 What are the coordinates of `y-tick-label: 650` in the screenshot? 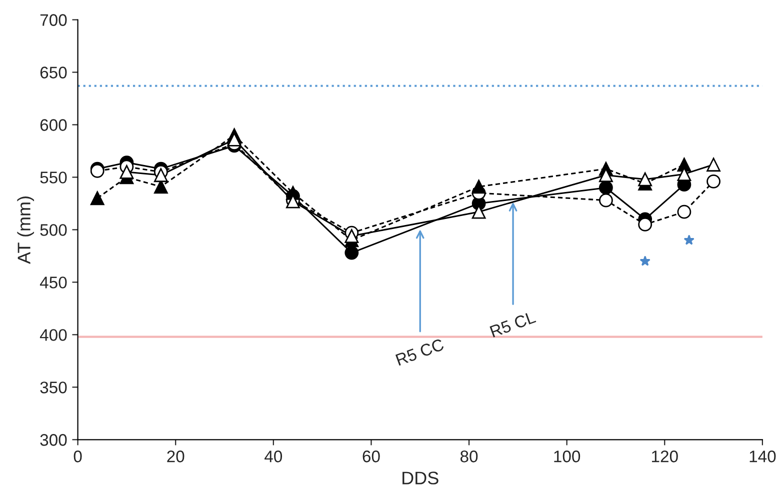 It's located at (53, 72).